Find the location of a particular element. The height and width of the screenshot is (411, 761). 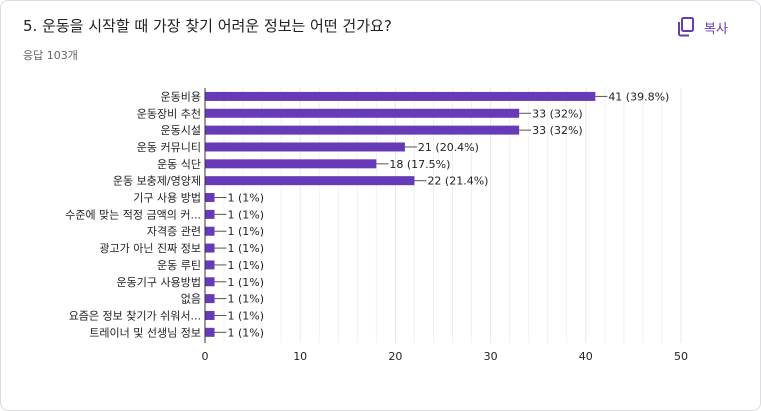

x-tick-label: 10 is located at coordinates (300, 356).